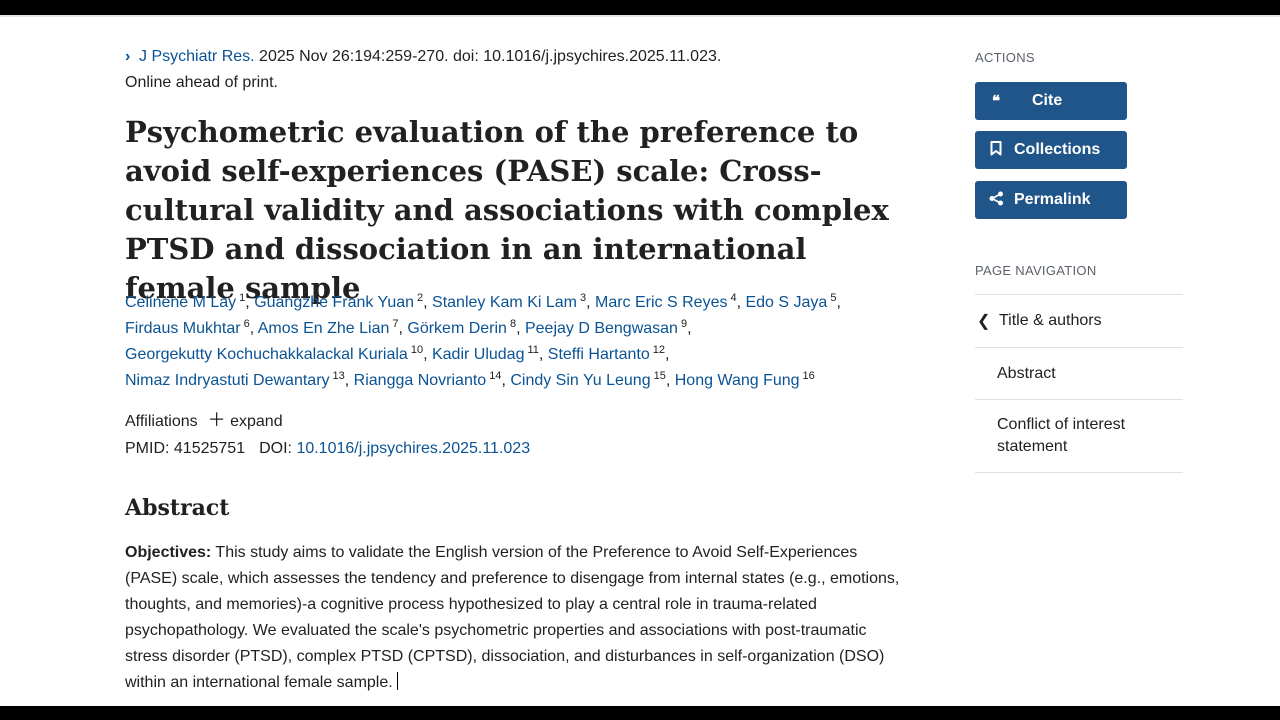 The image size is (1280, 720). Describe the element at coordinates (580, 380) in the screenshot. I see `author-link: Cindy Sin Yu Leung` at that location.